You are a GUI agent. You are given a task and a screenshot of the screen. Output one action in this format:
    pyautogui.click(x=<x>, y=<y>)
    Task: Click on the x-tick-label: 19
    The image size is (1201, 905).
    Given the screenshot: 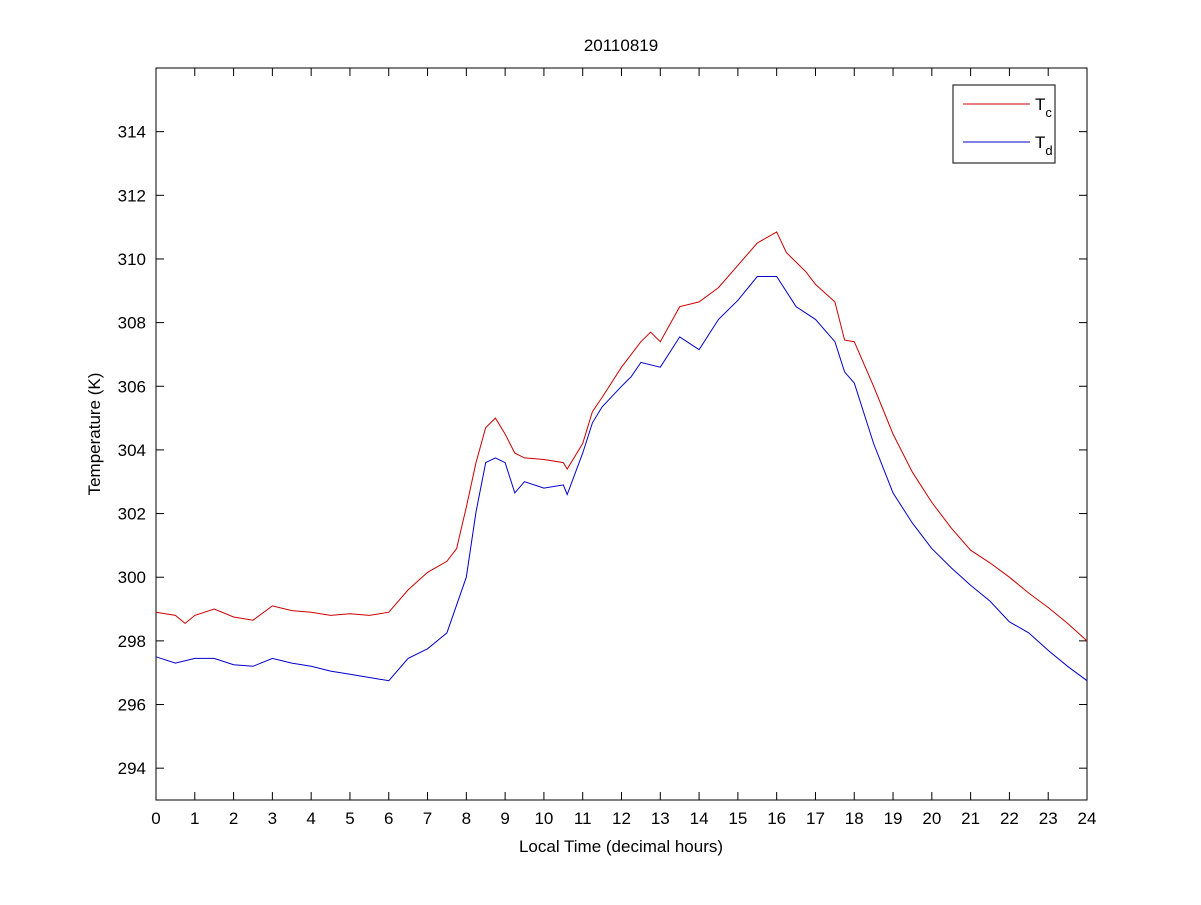 What is the action you would take?
    pyautogui.click(x=893, y=818)
    